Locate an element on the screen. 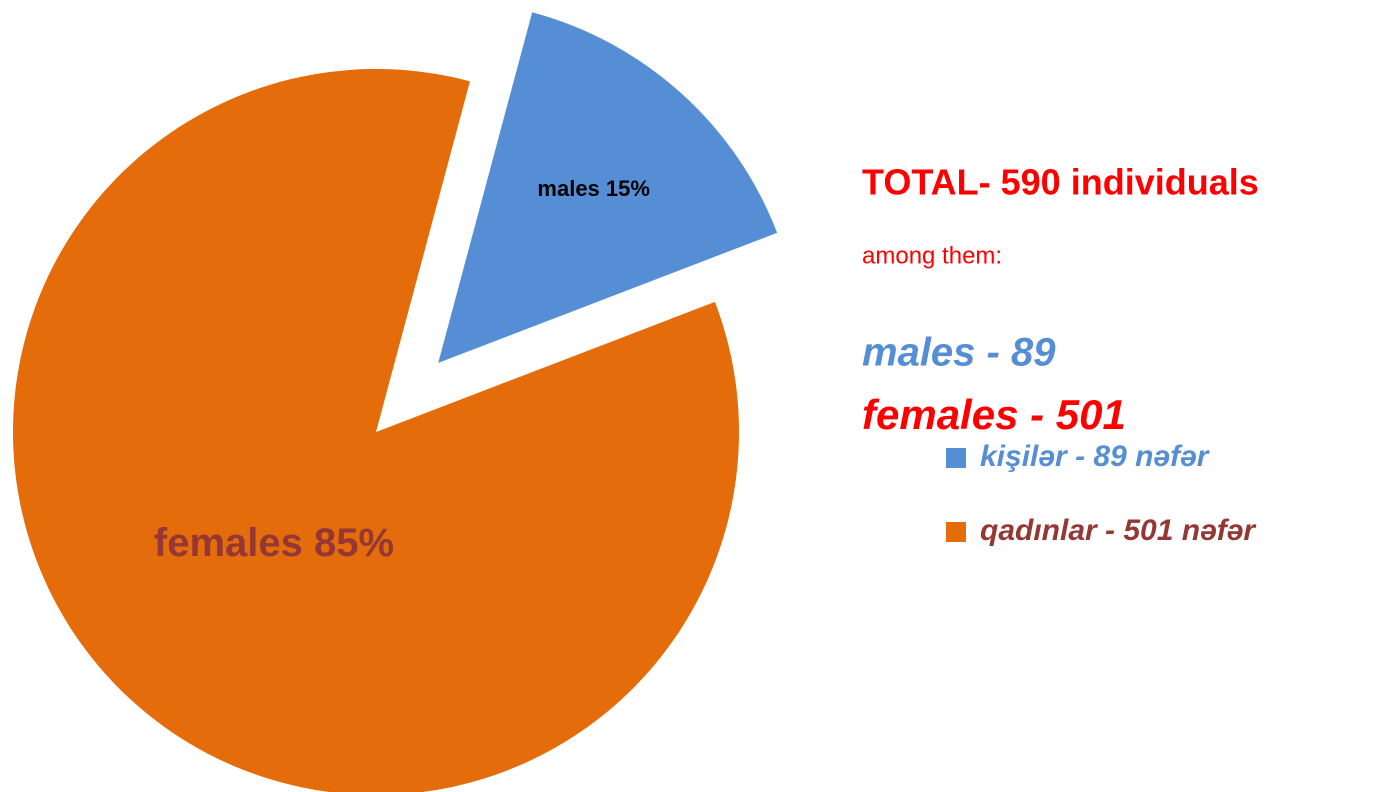 This screenshot has height=792, width=1380. legend-label: qadınlar - 501 nəfər is located at coordinates (1118, 530).